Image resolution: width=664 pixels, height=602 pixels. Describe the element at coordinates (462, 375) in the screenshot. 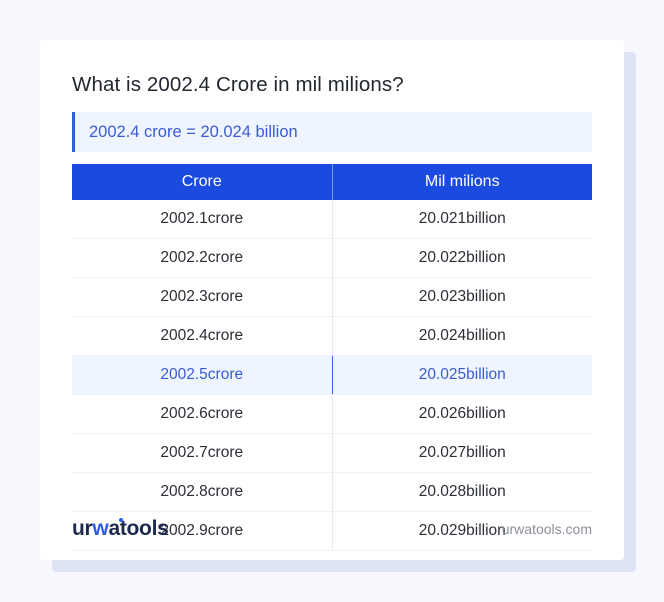

I see `cell-mil: 20.025billion` at that location.